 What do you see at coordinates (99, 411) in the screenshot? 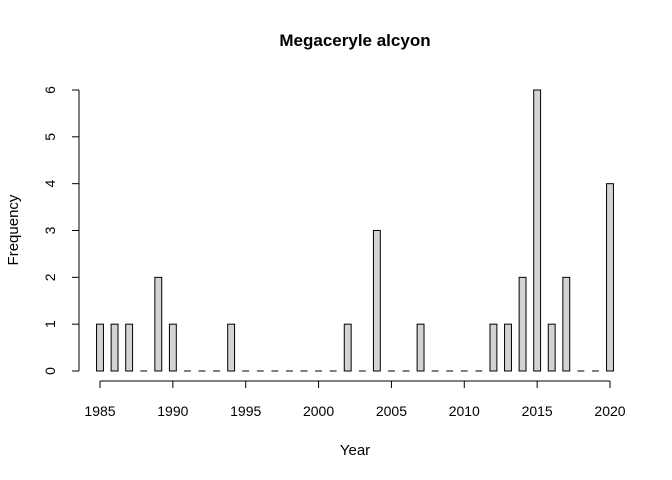
I see `x-tick-label: 1985` at bounding box center [99, 411].